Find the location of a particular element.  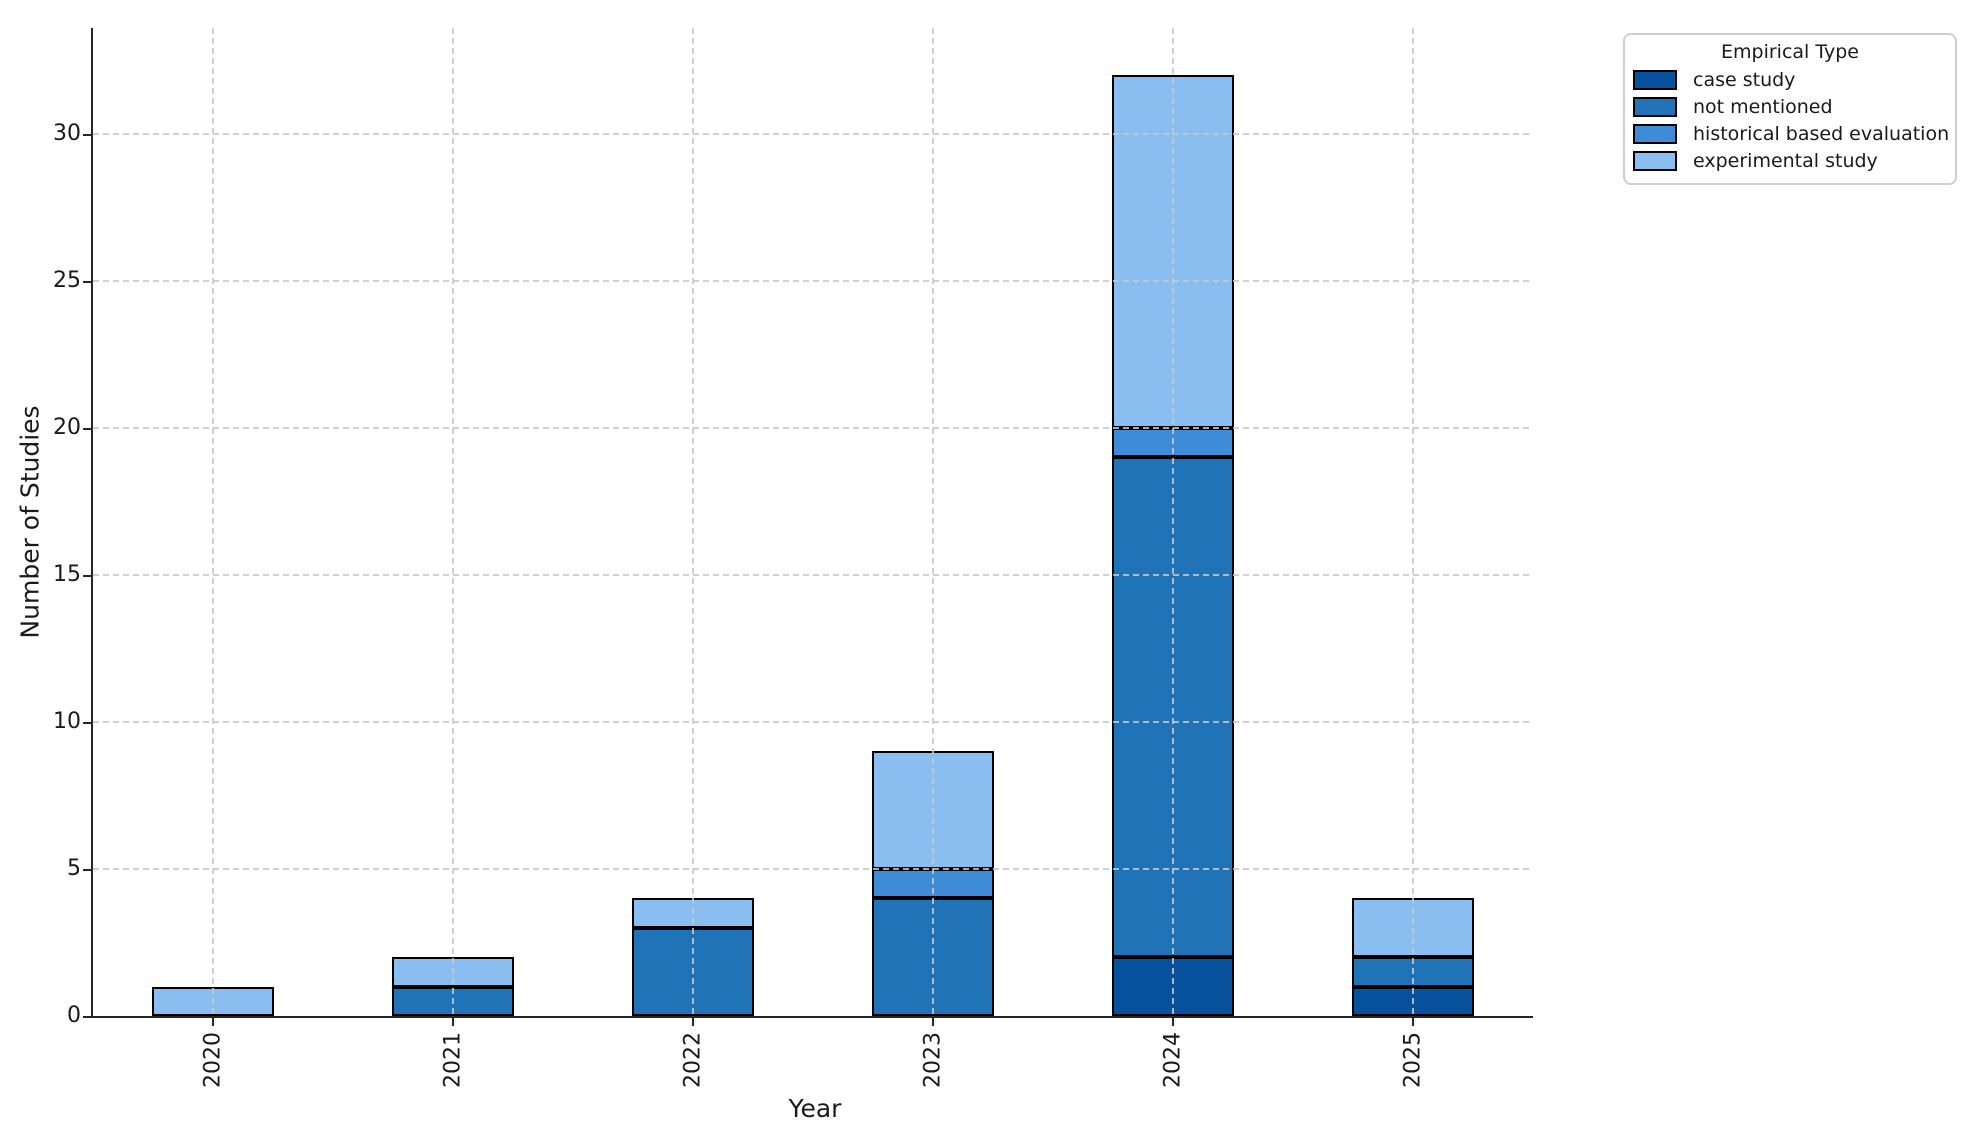

y-axis-spine is located at coordinates (92, 523).